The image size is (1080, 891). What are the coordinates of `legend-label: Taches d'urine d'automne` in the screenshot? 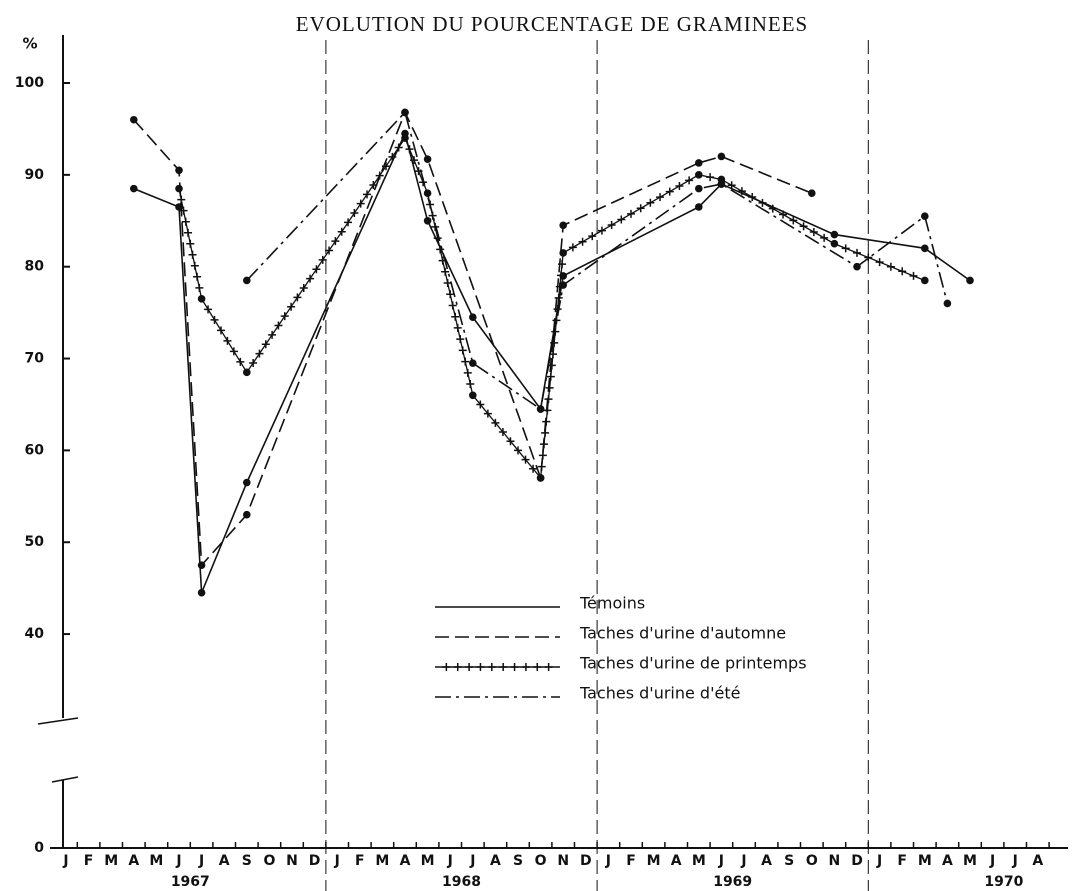 It's located at (682, 633).